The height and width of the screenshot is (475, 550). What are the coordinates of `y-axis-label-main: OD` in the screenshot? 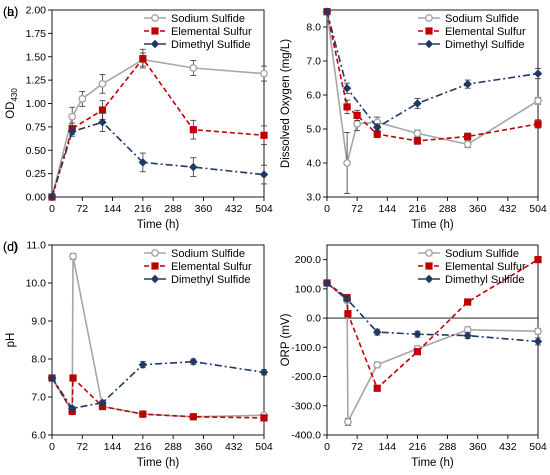 It's located at (11, 110).